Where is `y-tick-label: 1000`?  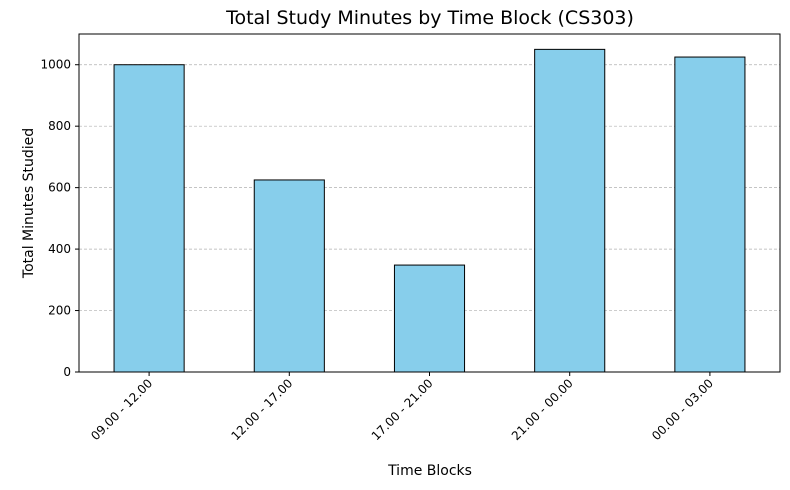
y-tick-label: 1000 is located at coordinates (55, 65).